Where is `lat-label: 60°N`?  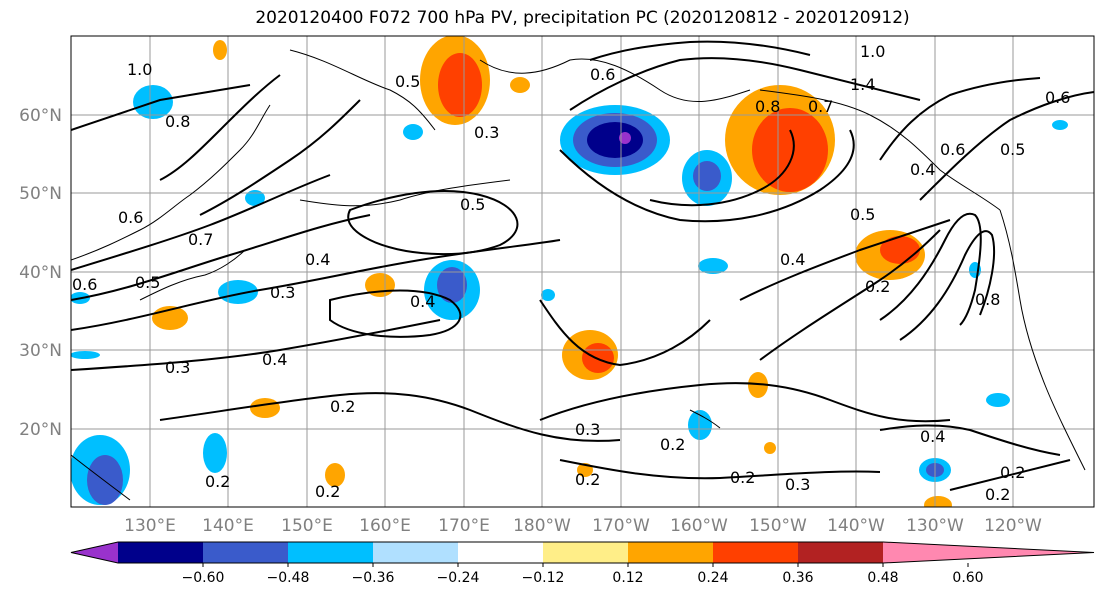
lat-label: 60°N is located at coordinates (40, 116).